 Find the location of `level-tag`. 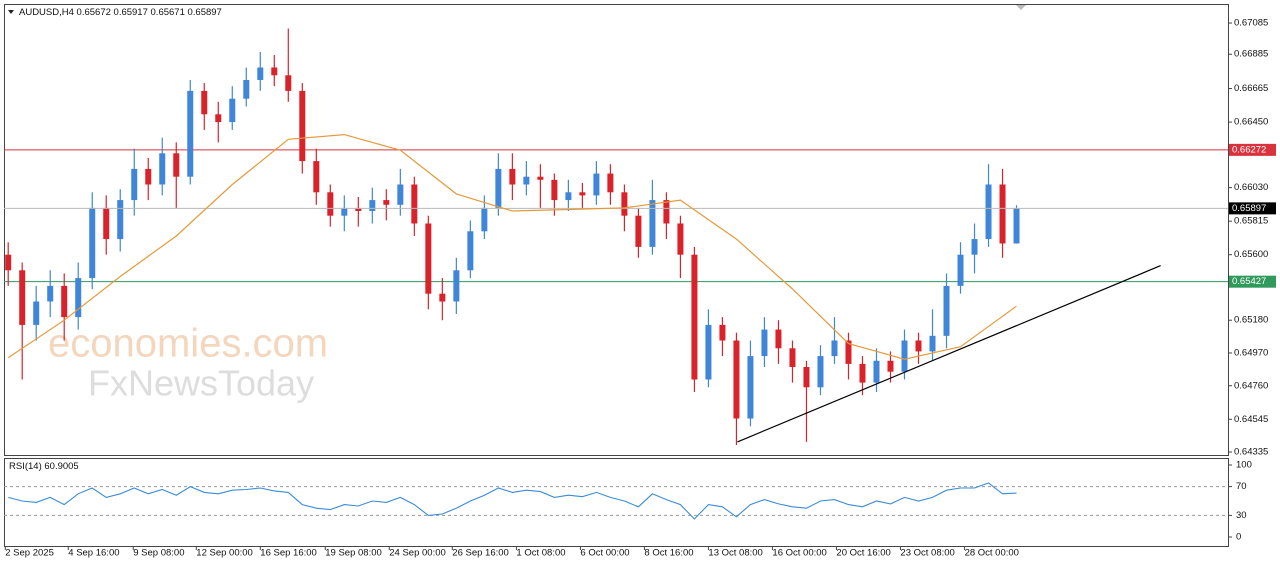

level-tag is located at coordinates (1252, 149).